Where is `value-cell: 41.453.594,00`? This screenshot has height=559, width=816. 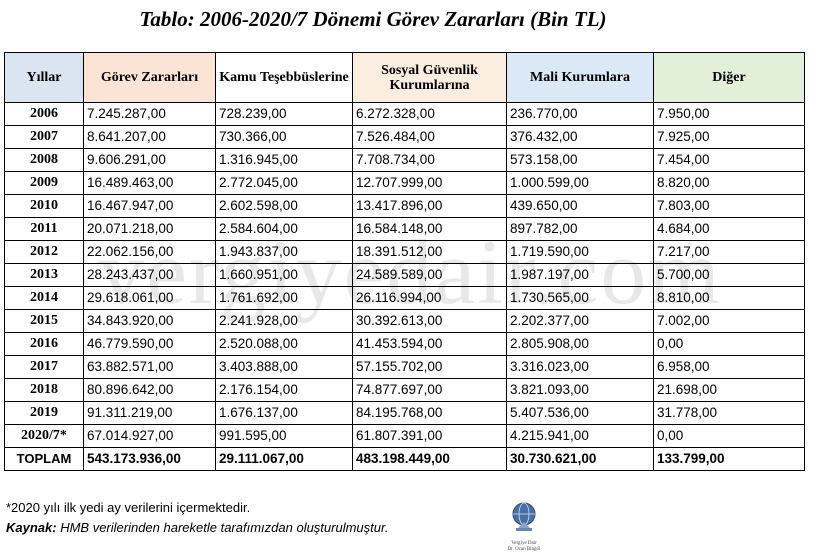 value-cell: 41.453.594,00 is located at coordinates (429, 344).